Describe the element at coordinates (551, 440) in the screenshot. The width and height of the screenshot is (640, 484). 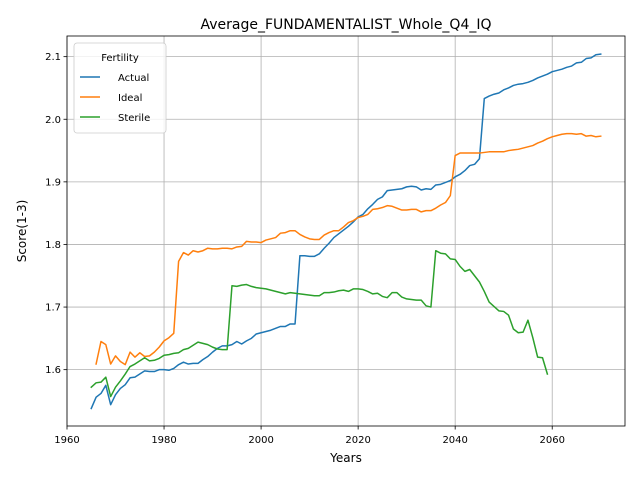
I see `x-tick-label: 2060` at that location.